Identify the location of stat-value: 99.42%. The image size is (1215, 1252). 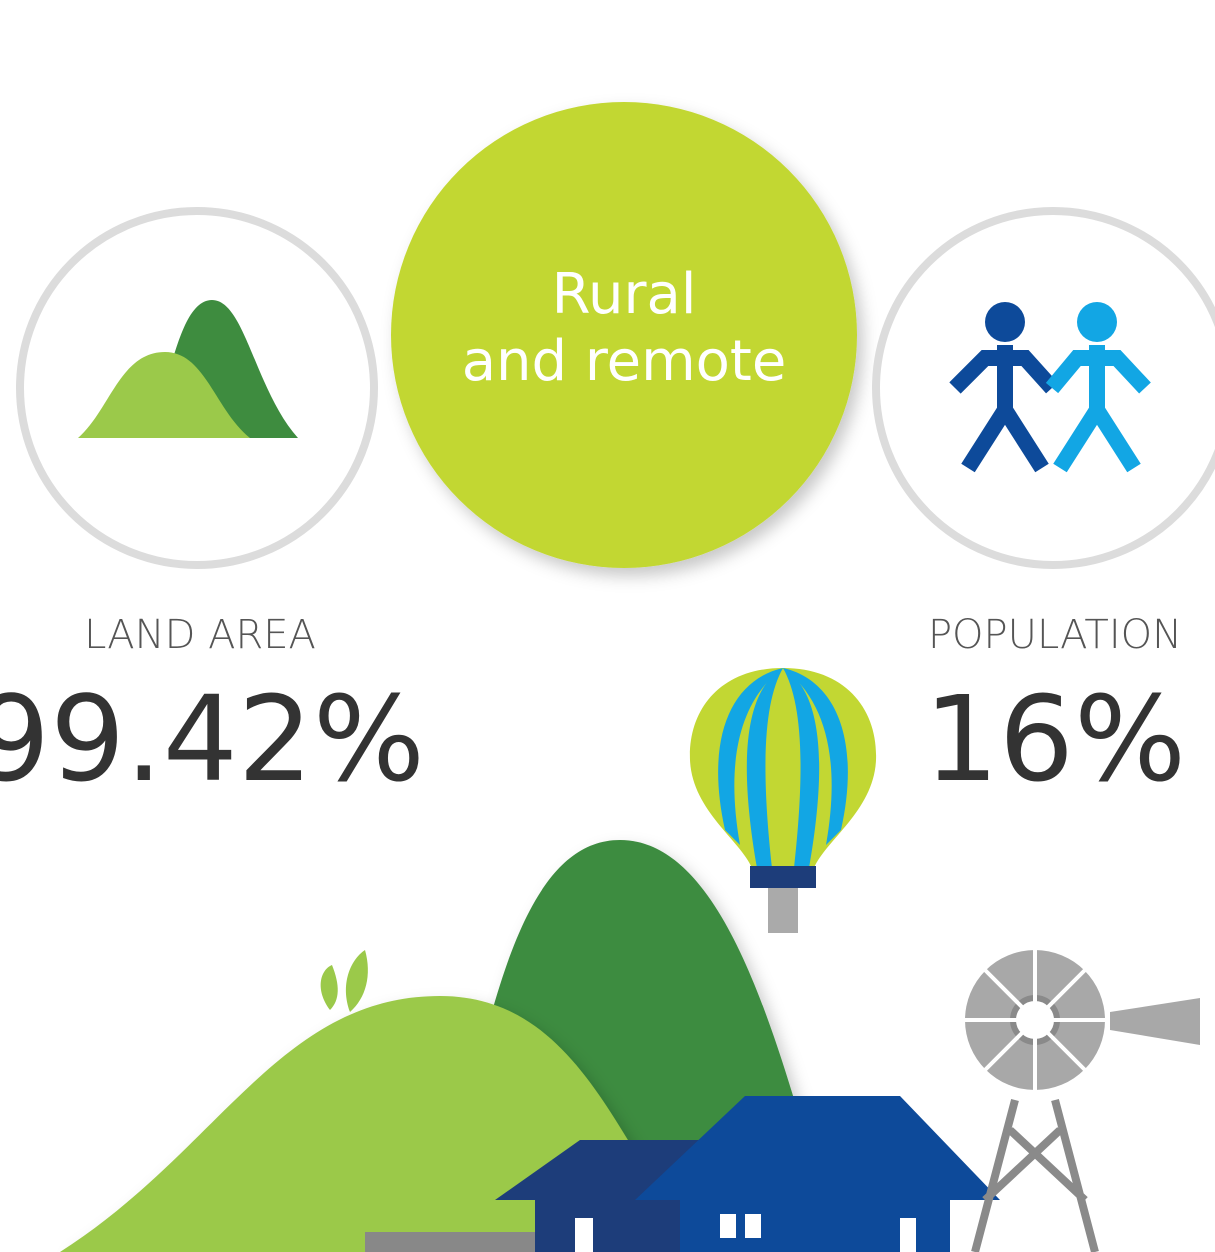
(212, 739).